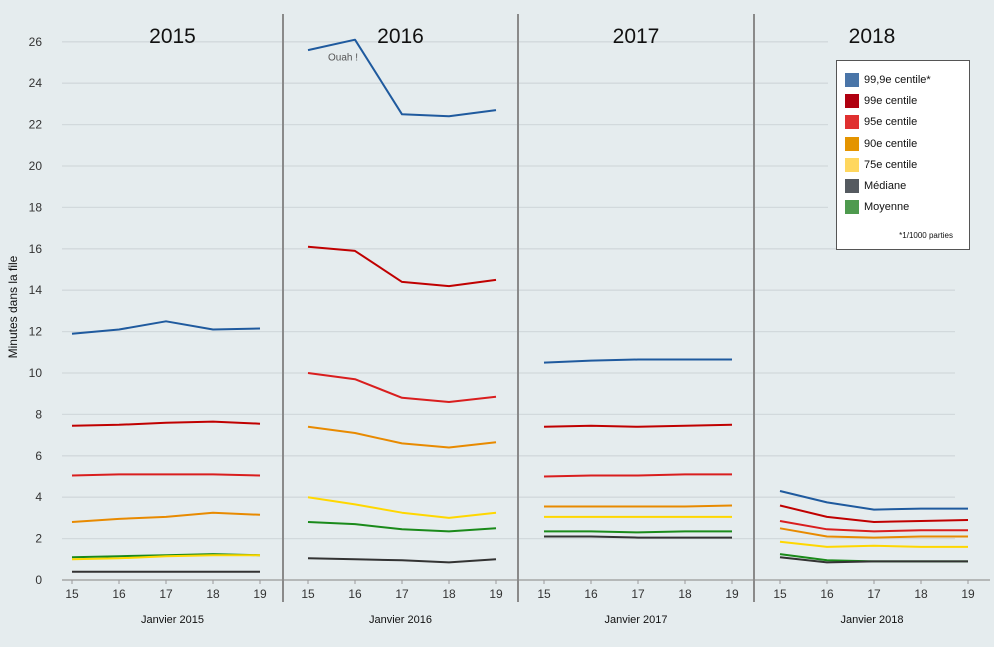 The height and width of the screenshot is (647, 994). Describe the element at coordinates (36, 332) in the screenshot. I see `y-tick-label: 12` at that location.